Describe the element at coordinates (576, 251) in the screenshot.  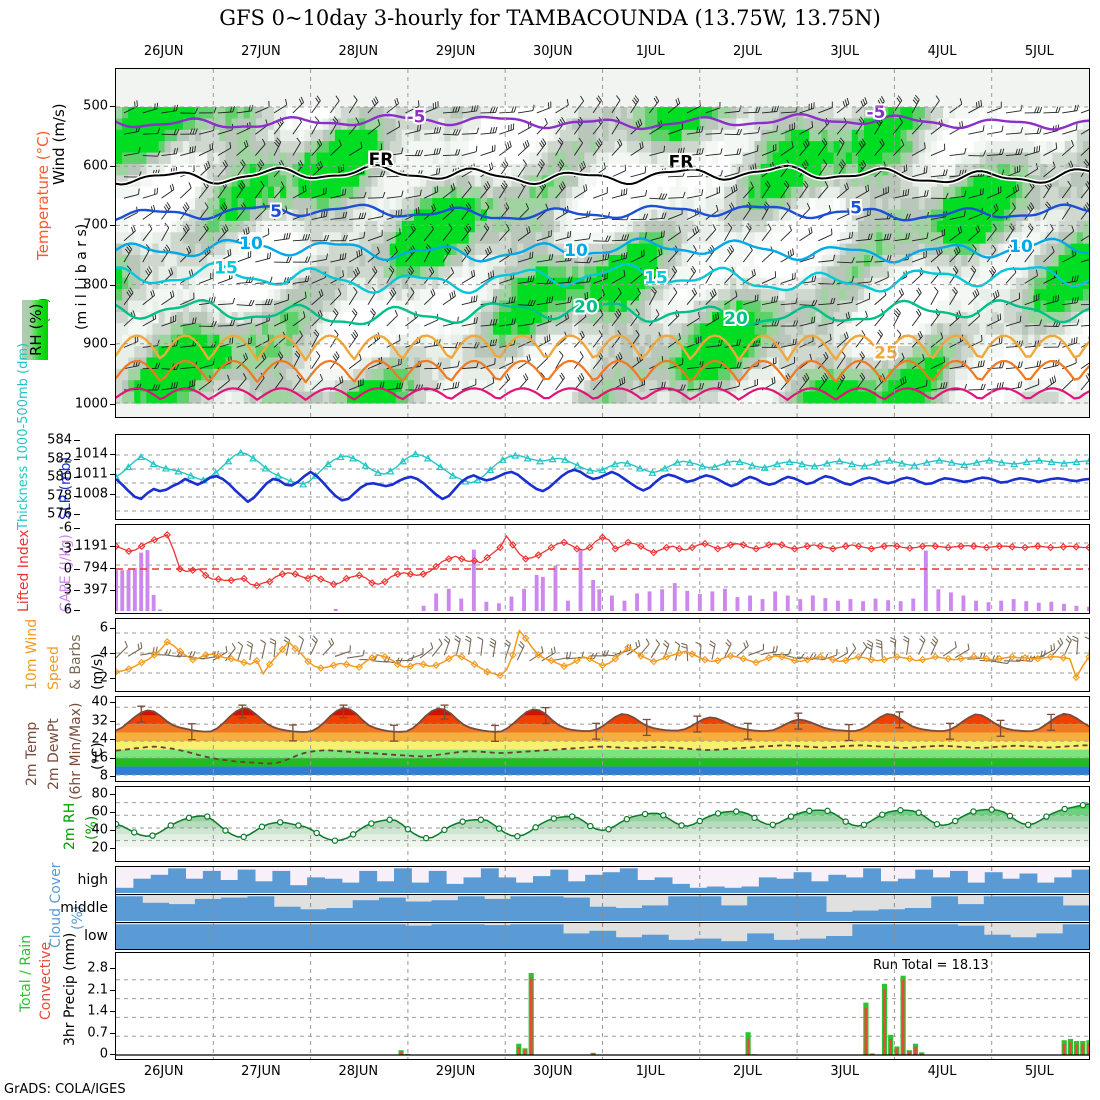
I see `isotherm-label: 10` at that location.